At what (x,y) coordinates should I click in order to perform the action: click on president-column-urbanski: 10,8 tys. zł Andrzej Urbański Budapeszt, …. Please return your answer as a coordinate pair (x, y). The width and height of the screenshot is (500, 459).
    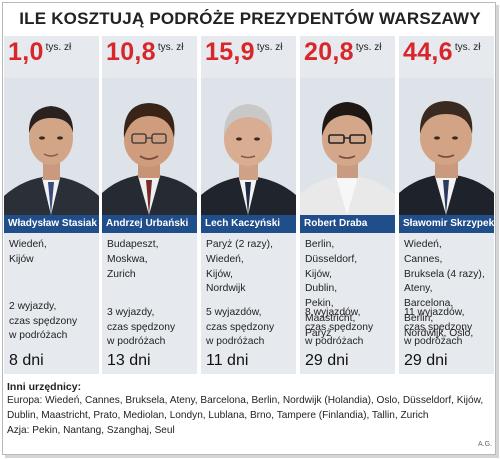
    Looking at the image, I should click on (149, 205).